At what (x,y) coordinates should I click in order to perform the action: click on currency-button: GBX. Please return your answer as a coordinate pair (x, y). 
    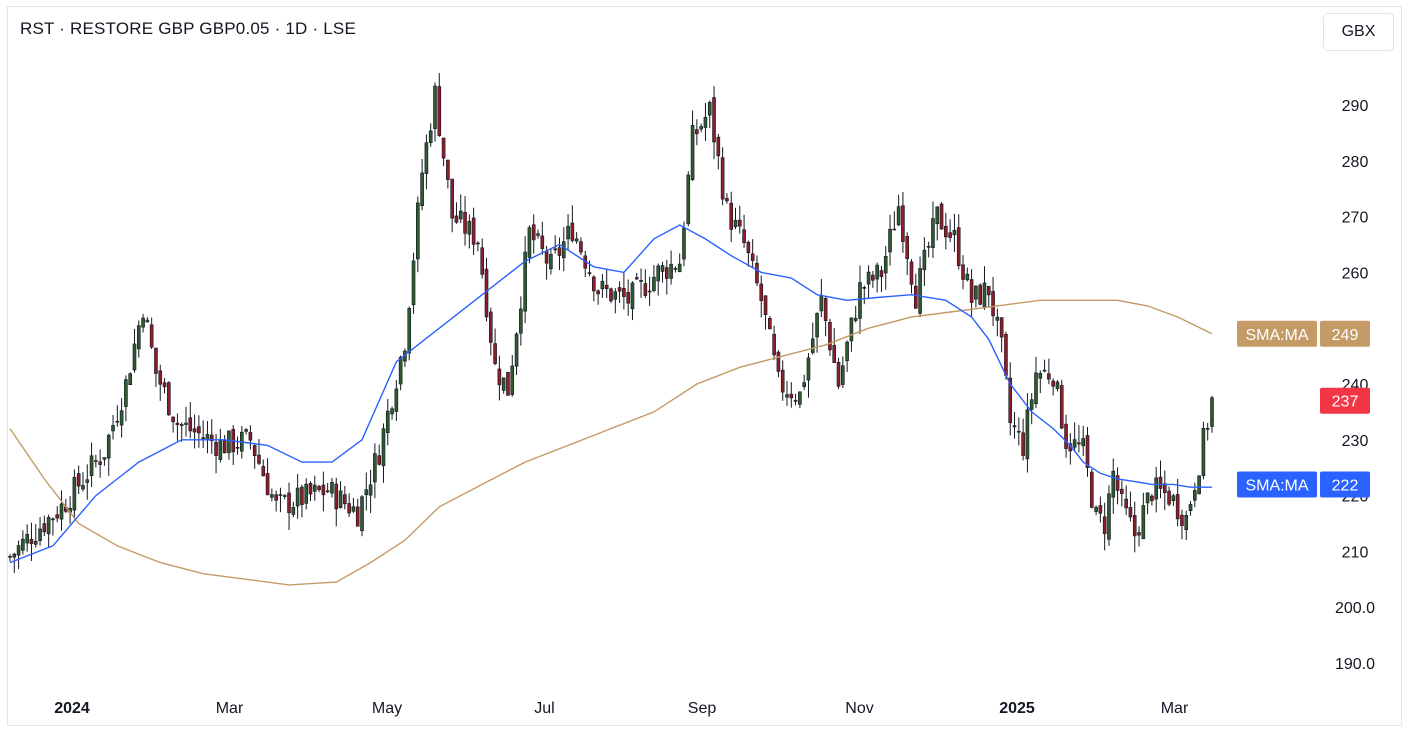
    Looking at the image, I should click on (1358, 32).